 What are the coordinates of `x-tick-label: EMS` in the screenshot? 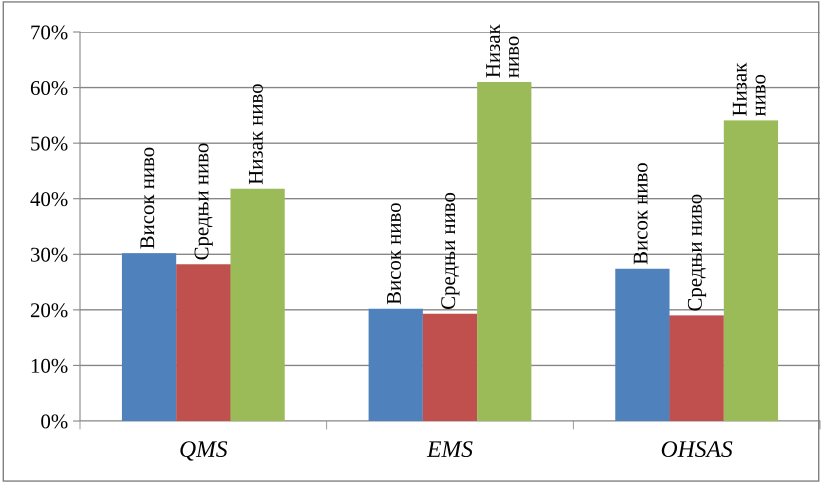 It's located at (449, 449).